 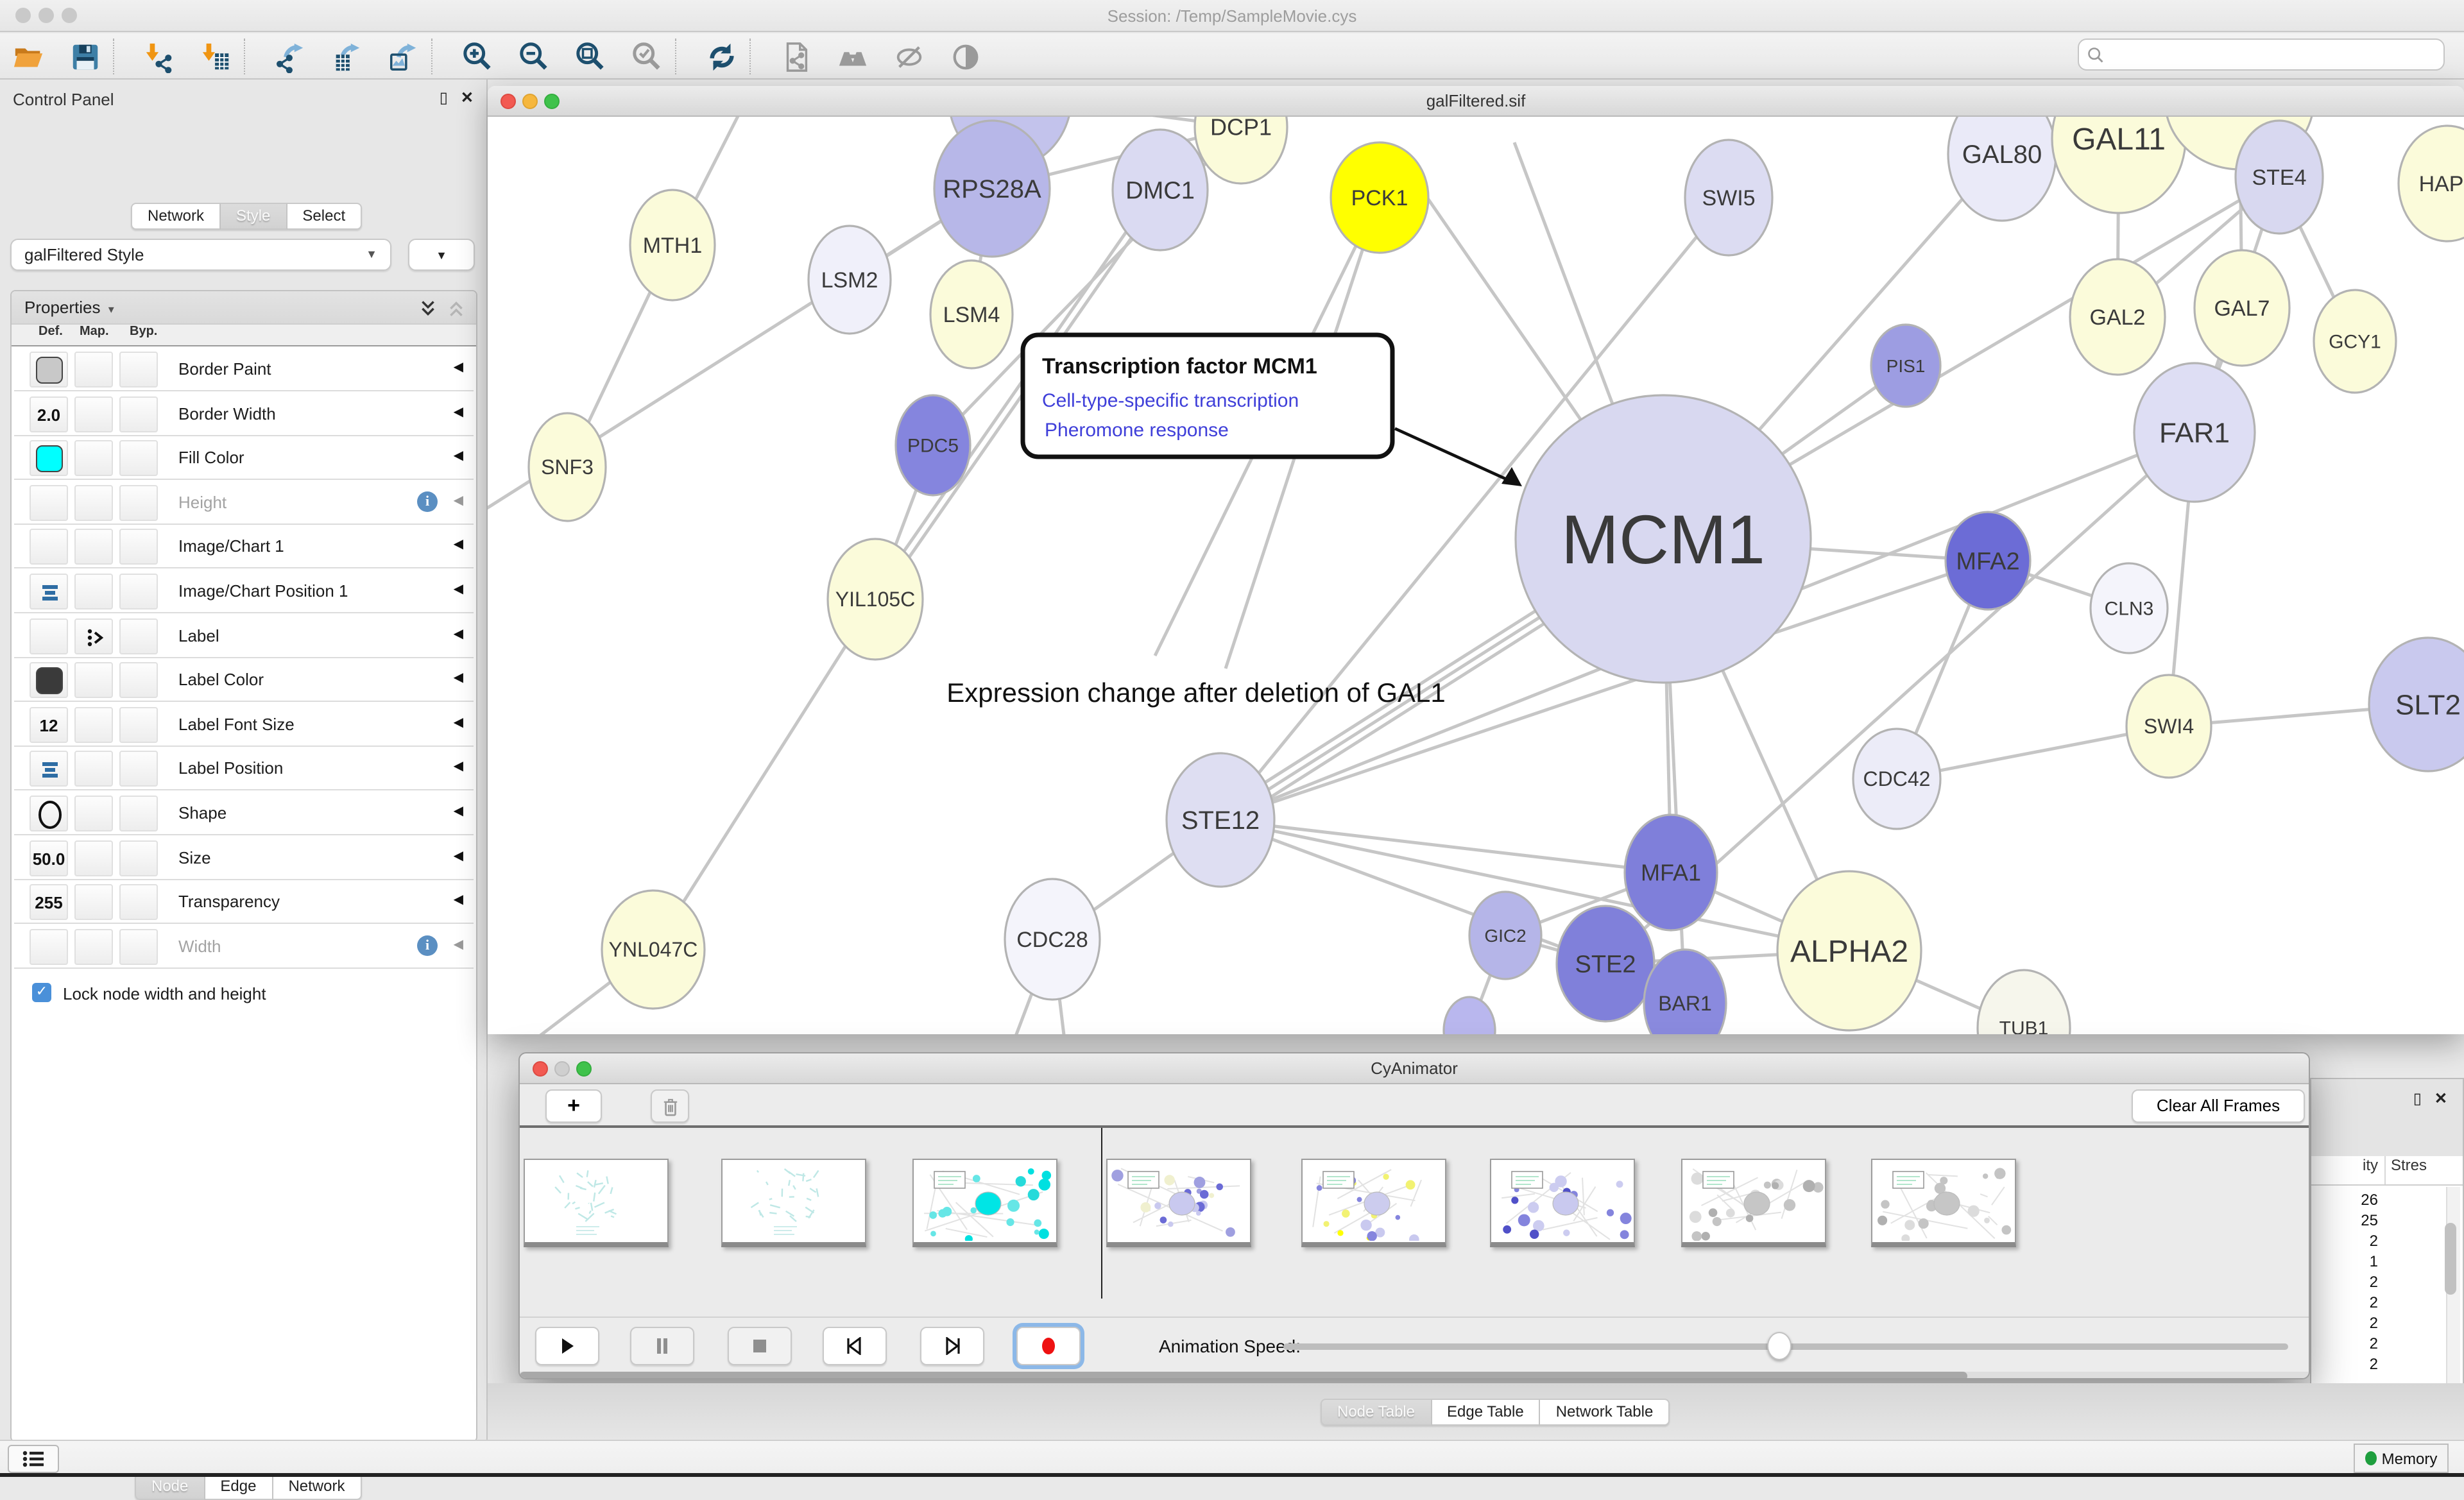 What do you see at coordinates (909, 56) in the screenshot?
I see `hide-graphics-details-button` at bounding box center [909, 56].